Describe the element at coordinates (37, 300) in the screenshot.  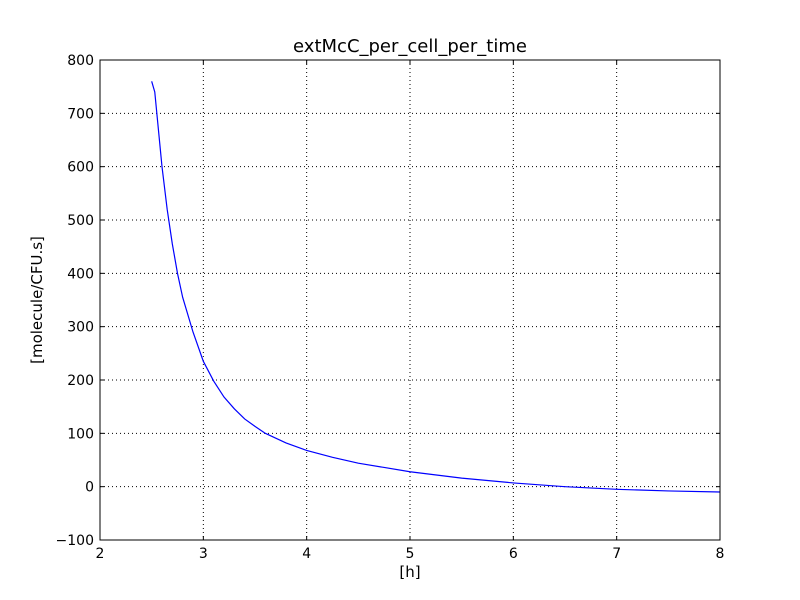
I see `y-axis-title: [molecule/CFU.s]` at that location.